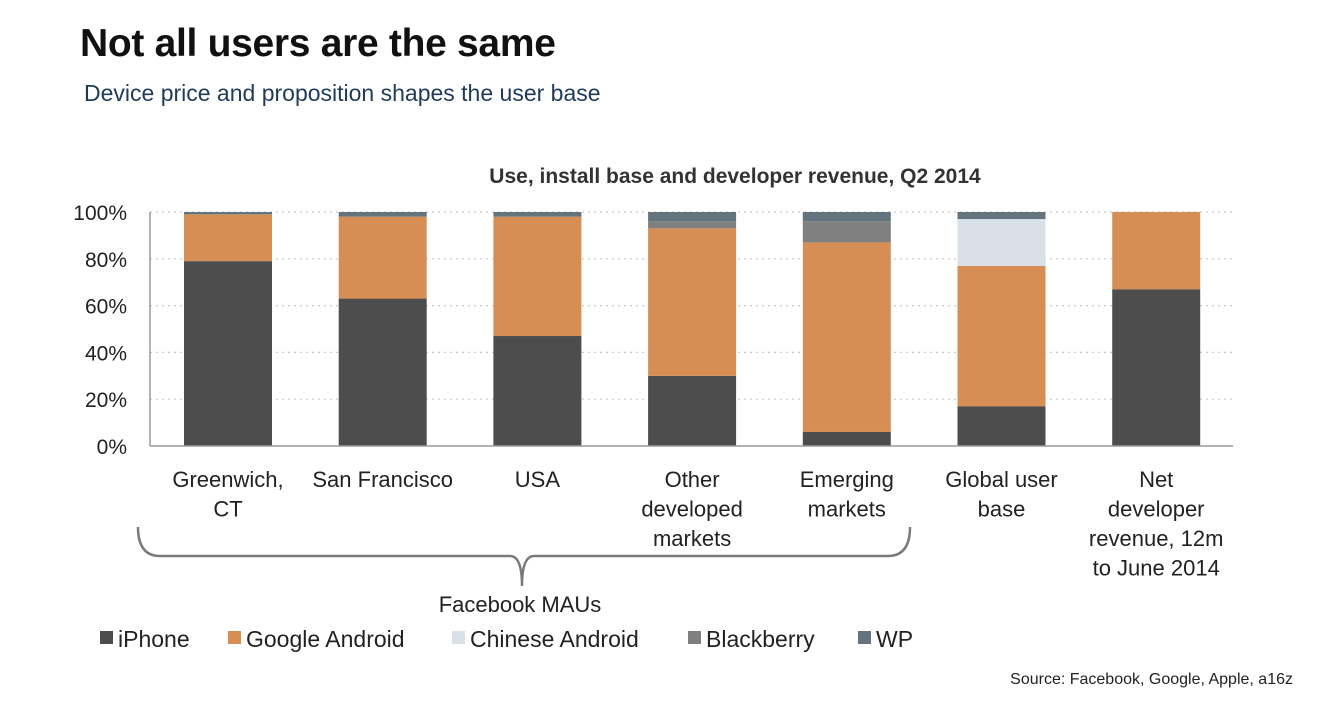  Describe the element at coordinates (318, 43) in the screenshot. I see `page-title: Not all users are the same` at that location.